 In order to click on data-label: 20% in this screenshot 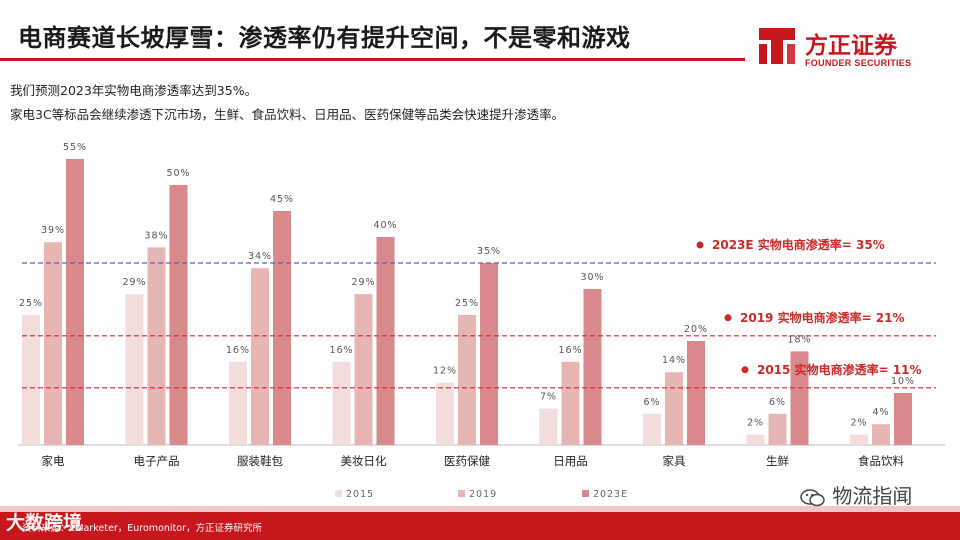, I will do `click(696, 329)`.